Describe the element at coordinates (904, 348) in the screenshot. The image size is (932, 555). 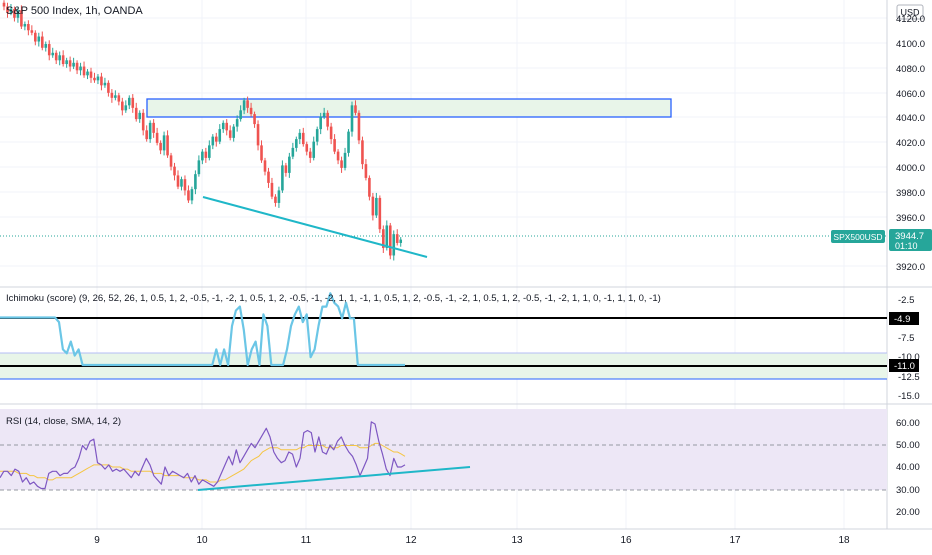
I see `ichimoku-axis: -2.5 -7.5 -10.0 -12.5 -15.0 -4.9 -11.0` at that location.